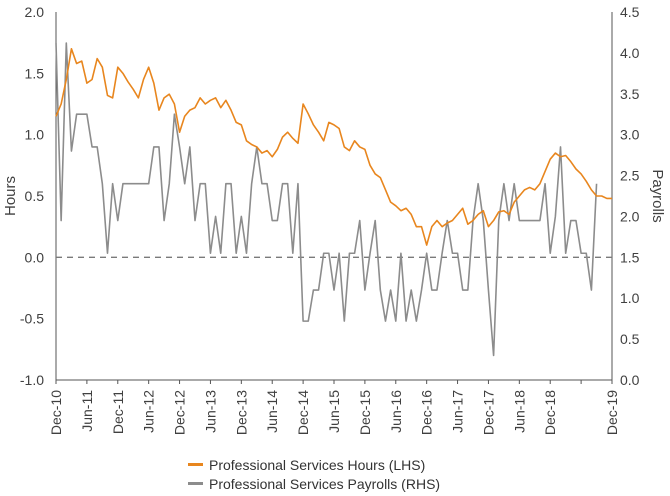 Image resolution: width=670 pixels, height=496 pixels. Describe the element at coordinates (32, 380) in the screenshot. I see `left-tick-label: -1.0` at that location.